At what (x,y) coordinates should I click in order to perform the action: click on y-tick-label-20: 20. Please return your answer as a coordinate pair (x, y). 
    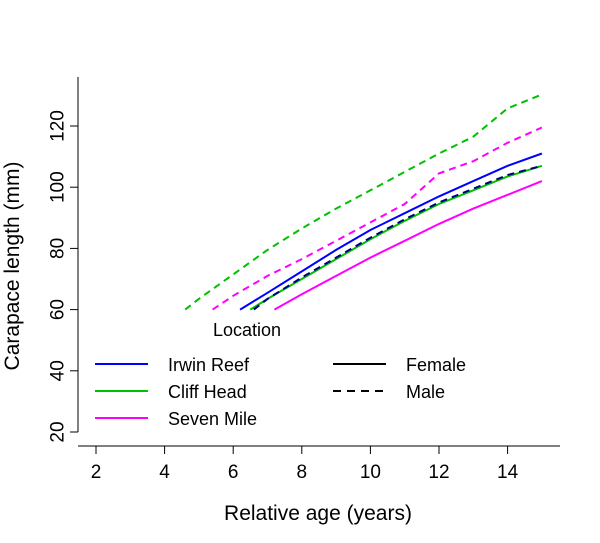
    Looking at the image, I should click on (58, 431).